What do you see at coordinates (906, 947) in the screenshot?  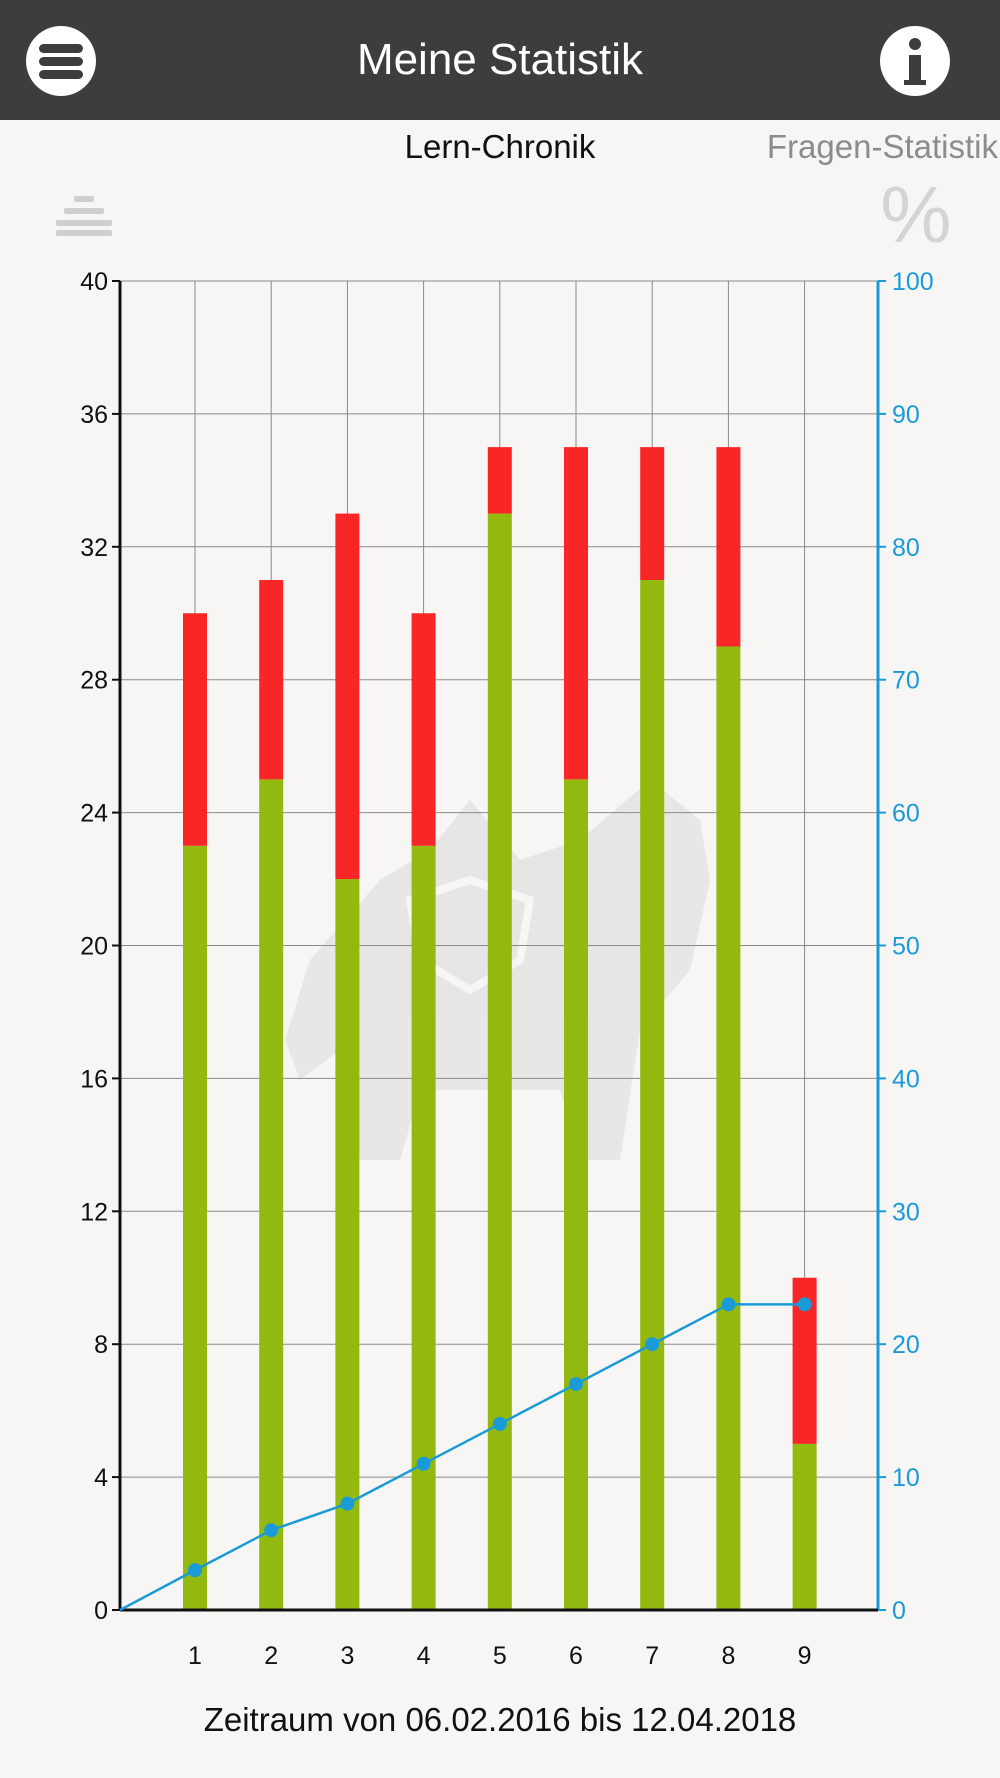 I see `y2-tick-label: 50` at bounding box center [906, 947].